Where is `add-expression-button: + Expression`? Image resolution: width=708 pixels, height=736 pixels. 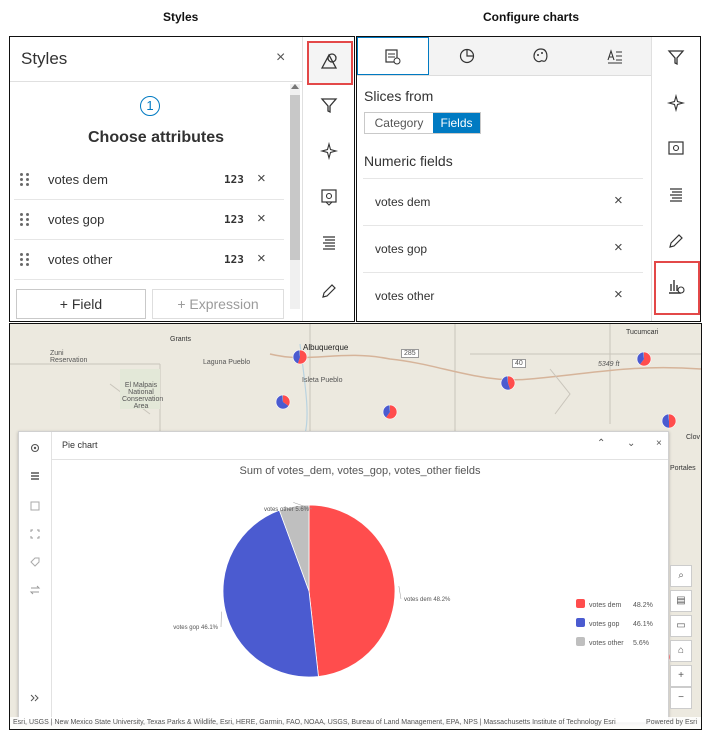 add-expression-button: + Expression is located at coordinates (218, 304).